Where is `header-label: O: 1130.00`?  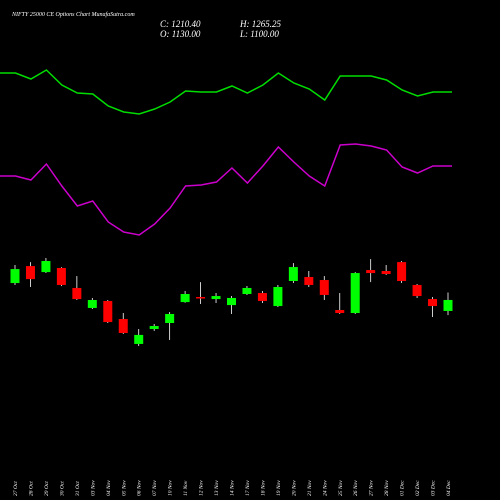
header-label: O: 1130.00 is located at coordinates (180, 34).